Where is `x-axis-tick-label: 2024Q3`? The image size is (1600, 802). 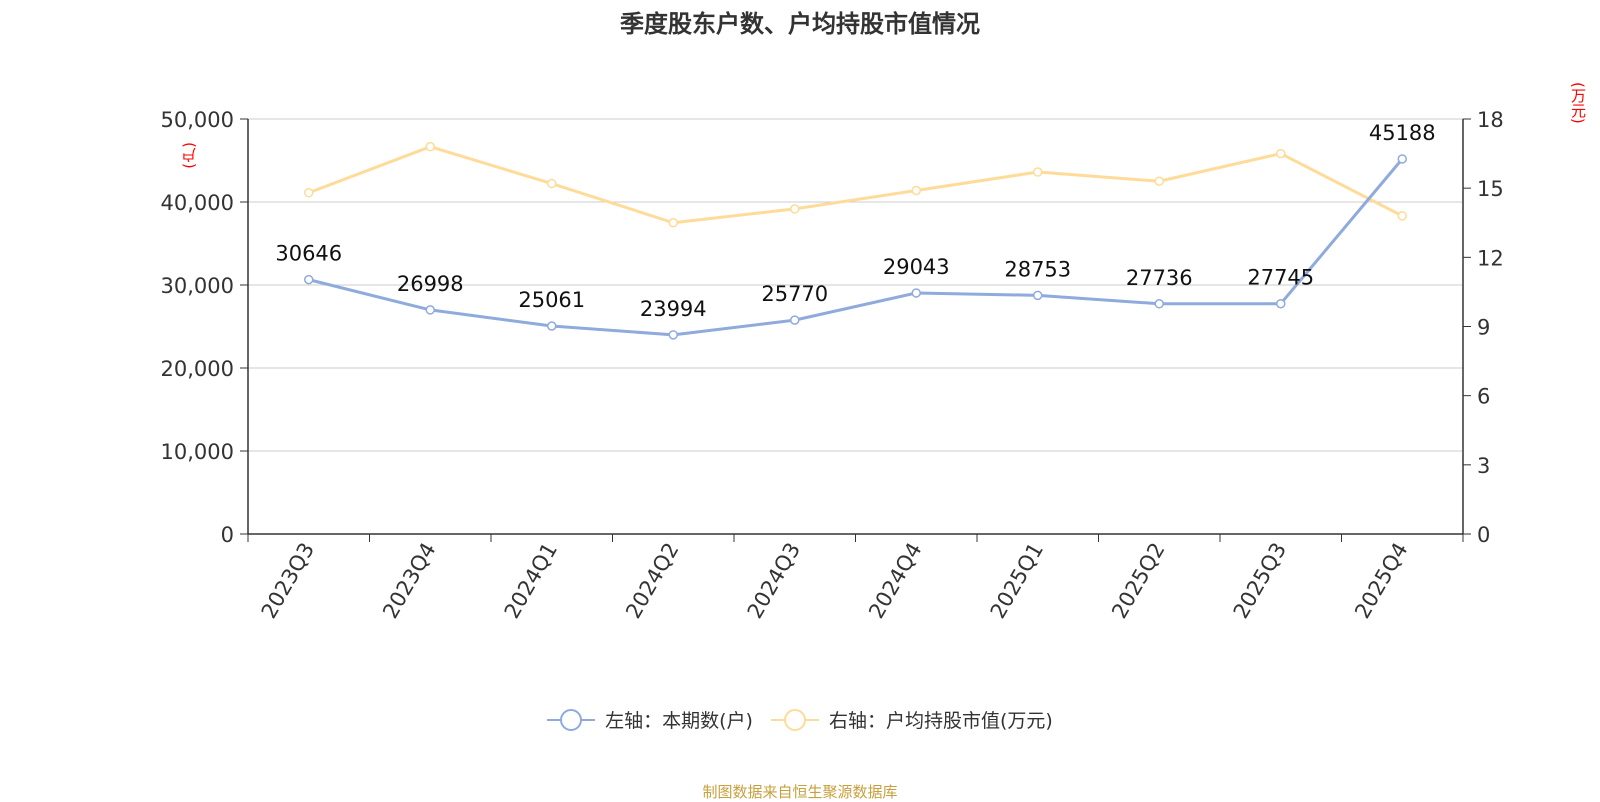 x-axis-tick-label: 2024Q3 is located at coordinates (774, 581).